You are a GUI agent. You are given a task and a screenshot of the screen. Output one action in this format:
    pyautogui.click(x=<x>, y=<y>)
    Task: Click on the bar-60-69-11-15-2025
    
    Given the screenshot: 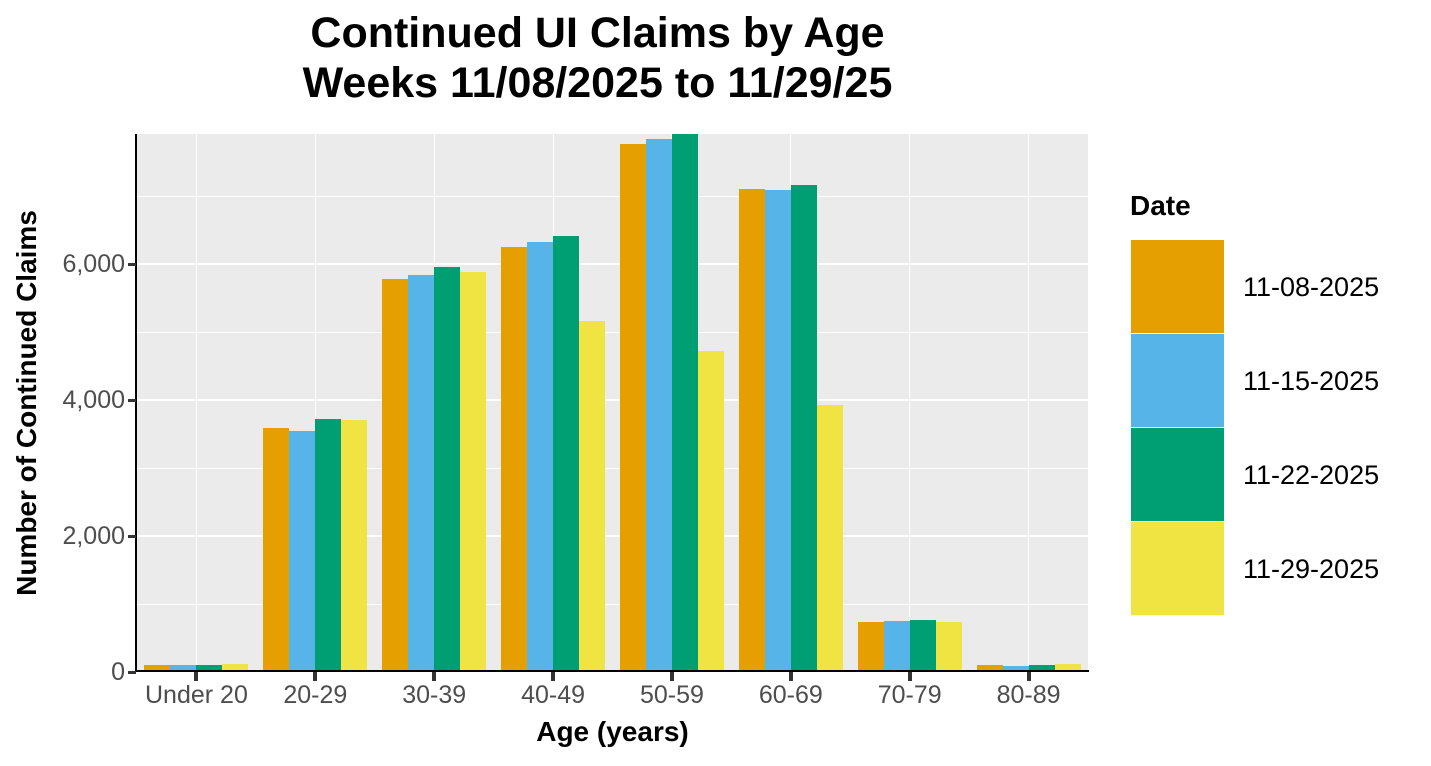 What is the action you would take?
    pyautogui.click(x=777, y=431)
    